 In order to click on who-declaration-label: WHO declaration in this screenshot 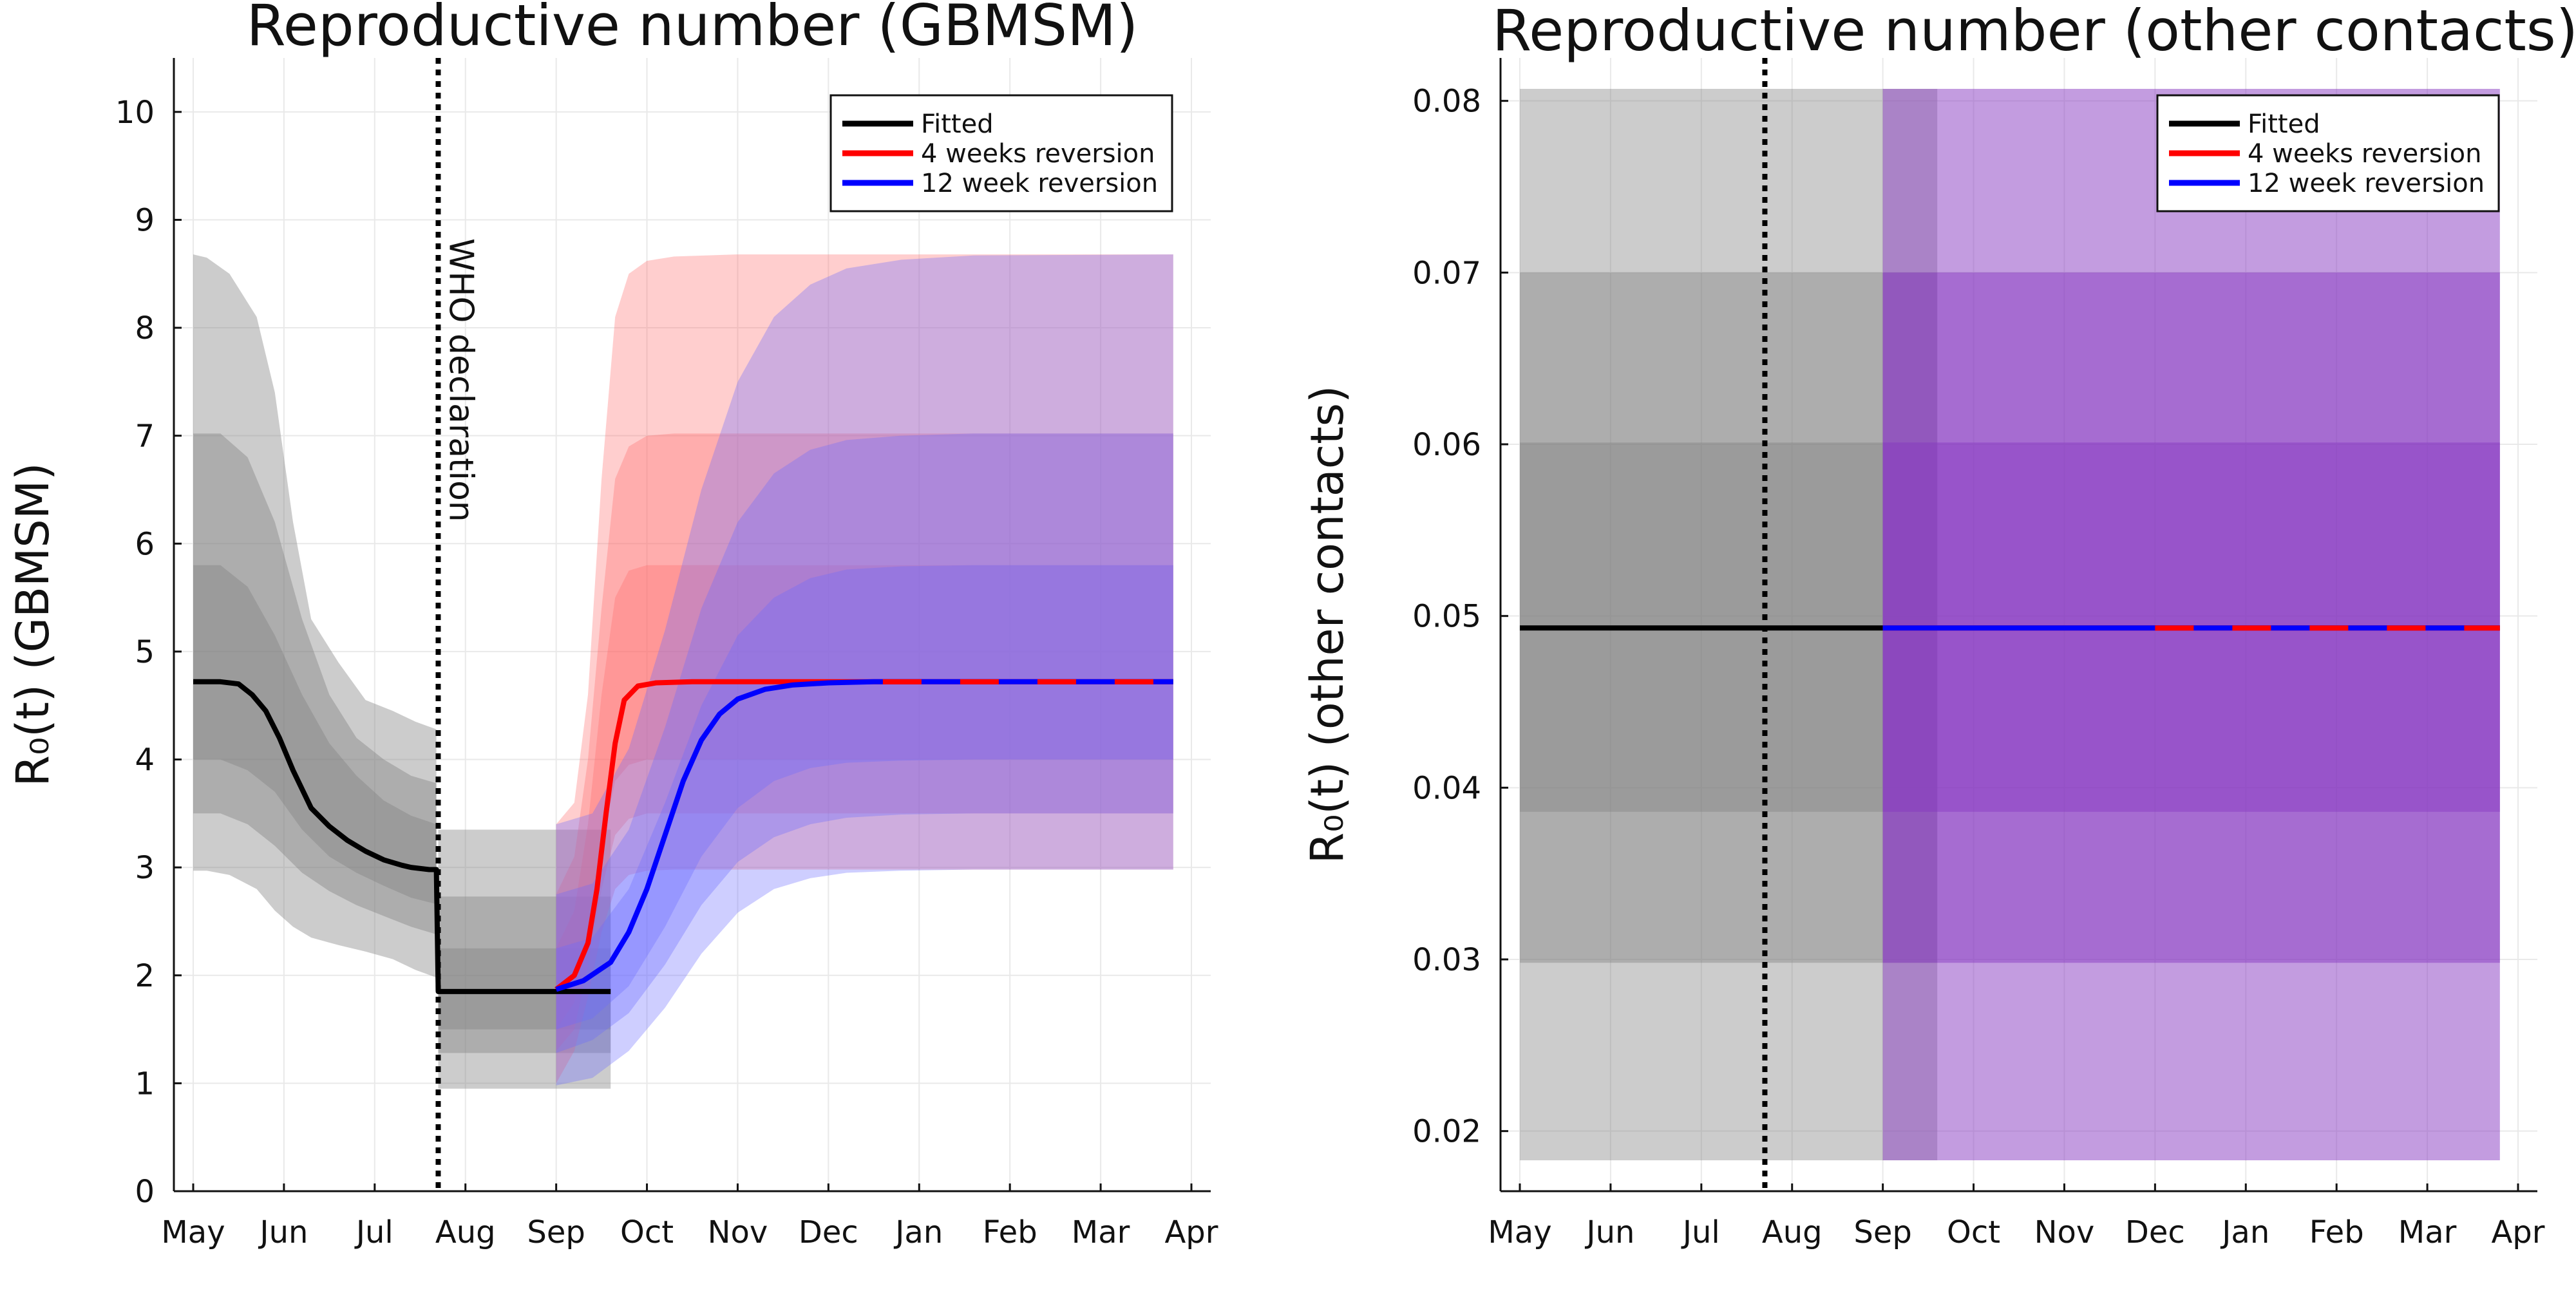, I will do `click(461, 380)`.